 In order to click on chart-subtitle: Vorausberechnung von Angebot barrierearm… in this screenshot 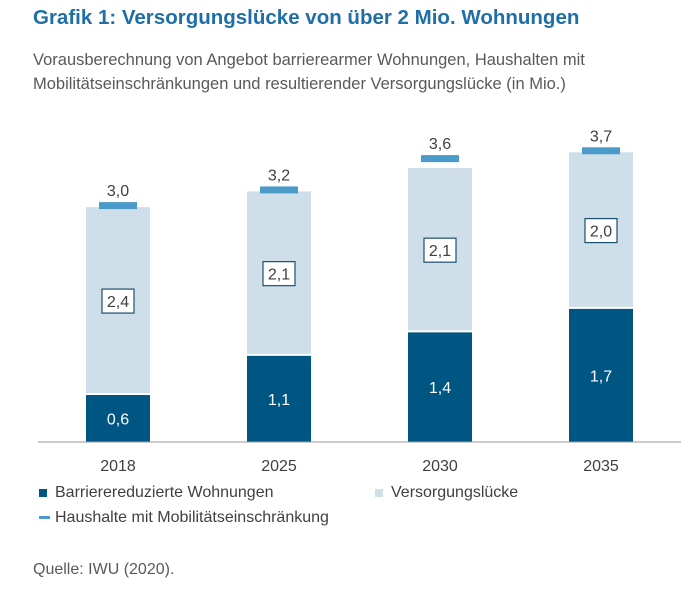, I will do `click(309, 72)`.